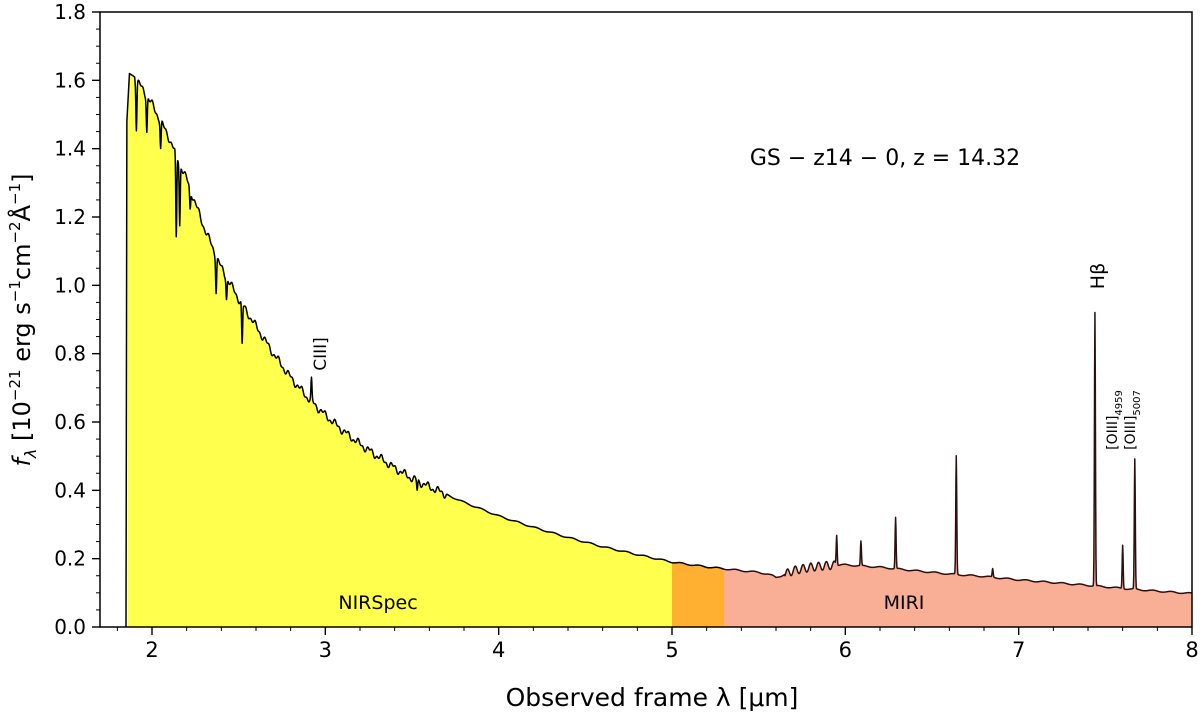  Describe the element at coordinates (1098, 276) in the screenshot. I see `line-label-hbeta: Hβ` at that location.